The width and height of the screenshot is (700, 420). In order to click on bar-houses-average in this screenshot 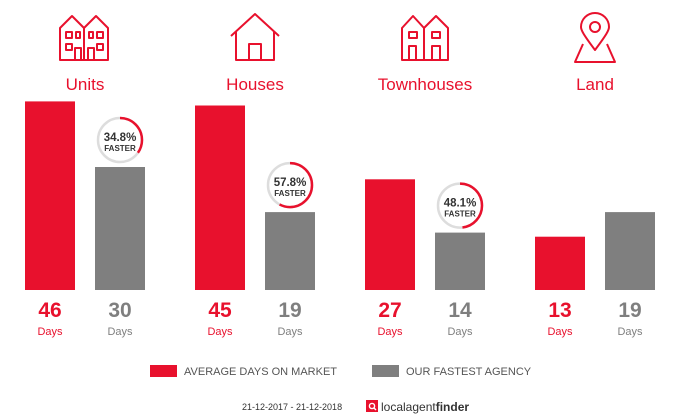, I will do `click(220, 197)`.